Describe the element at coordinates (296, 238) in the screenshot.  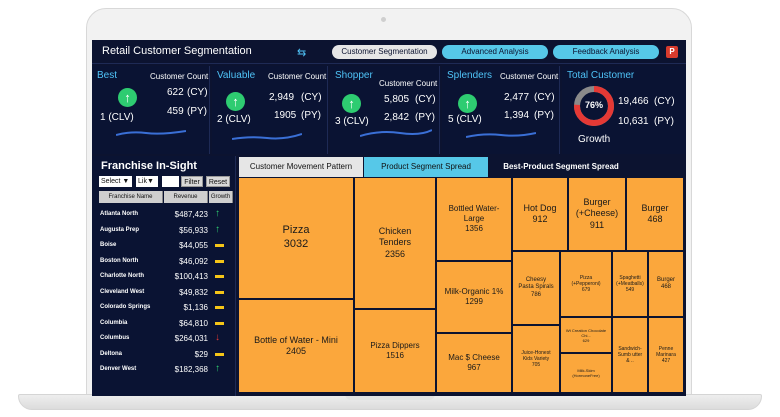
I see `treemap-cell: Pizza 3032` at that location.